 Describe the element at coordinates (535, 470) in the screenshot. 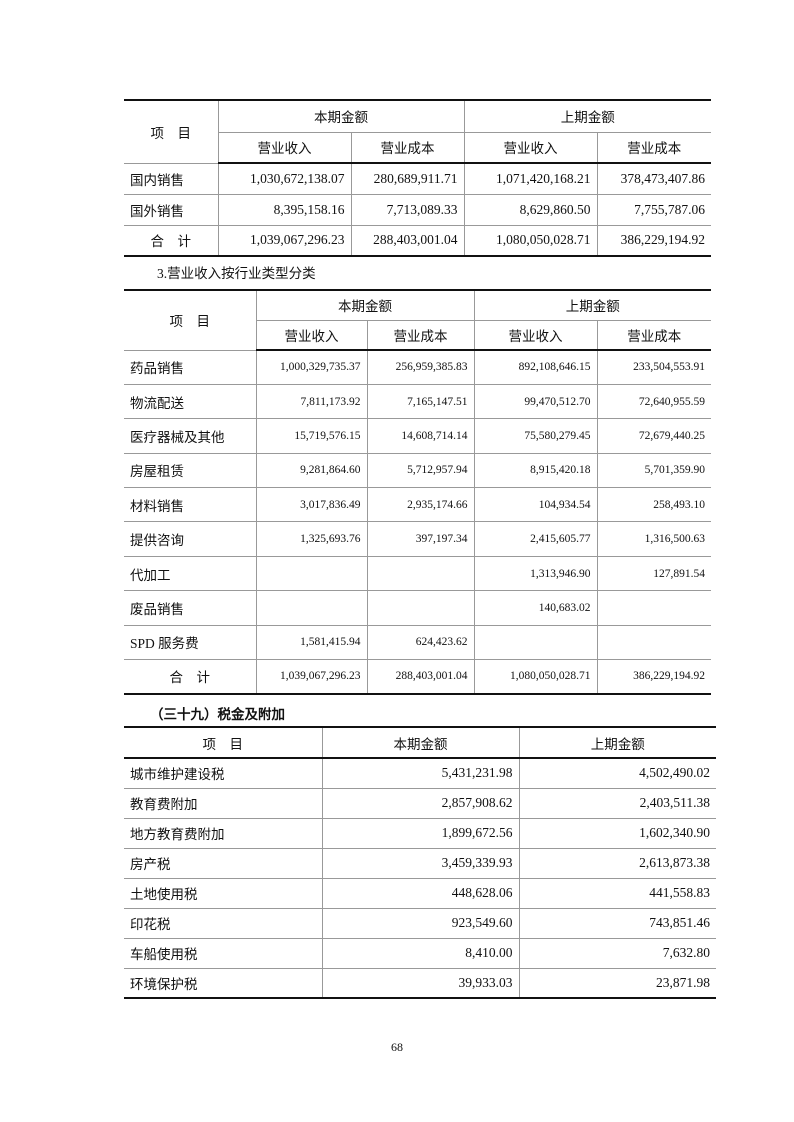

I see `cell-pri-rev: 8,915,420.18` at that location.